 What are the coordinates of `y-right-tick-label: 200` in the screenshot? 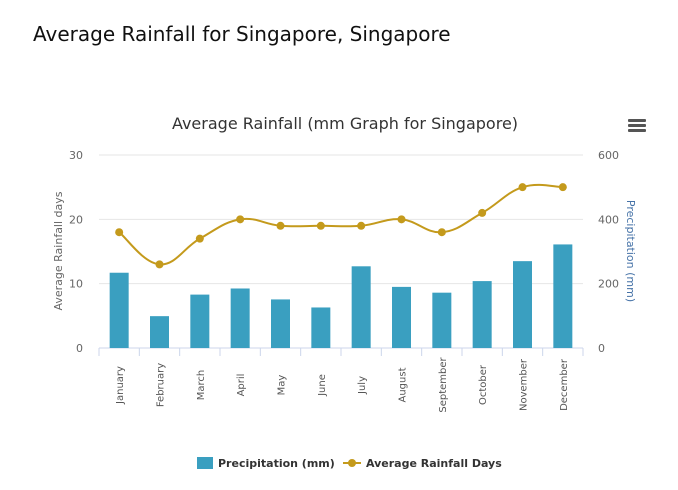 It's located at (608, 284).